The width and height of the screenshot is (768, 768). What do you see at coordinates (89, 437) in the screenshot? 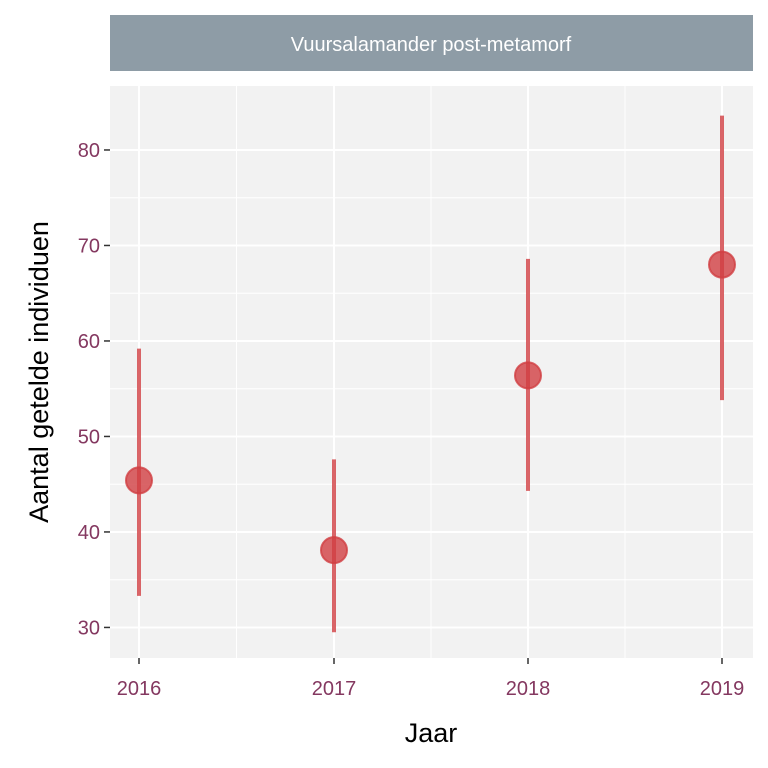
I see `y-tick-label: 50` at bounding box center [89, 437].